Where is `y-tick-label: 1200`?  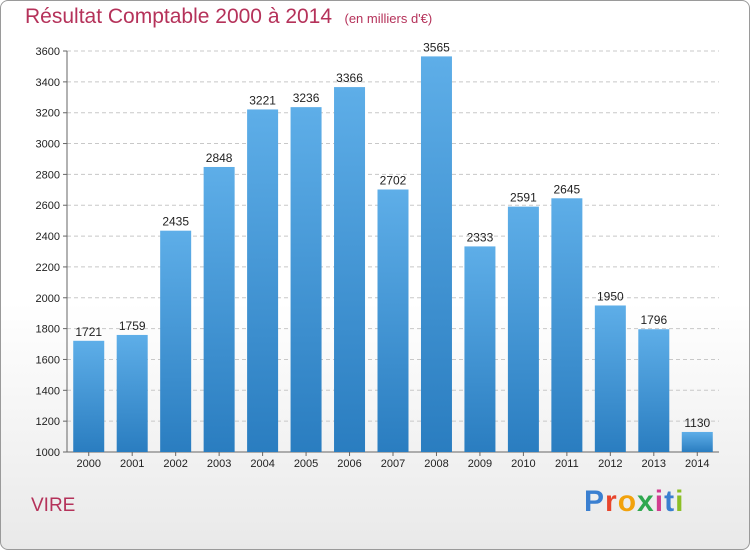
y-tick-label: 1200 is located at coordinates (48, 422).